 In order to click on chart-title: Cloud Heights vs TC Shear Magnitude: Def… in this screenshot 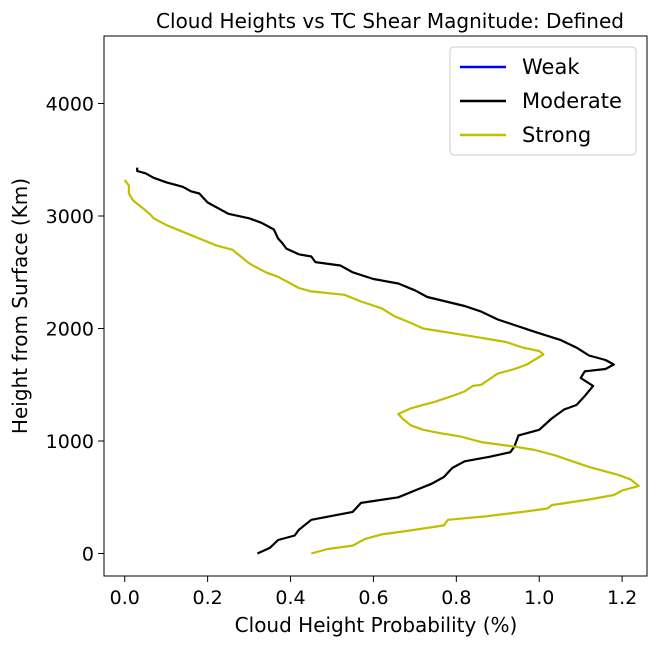, I will do `click(390, 21)`.